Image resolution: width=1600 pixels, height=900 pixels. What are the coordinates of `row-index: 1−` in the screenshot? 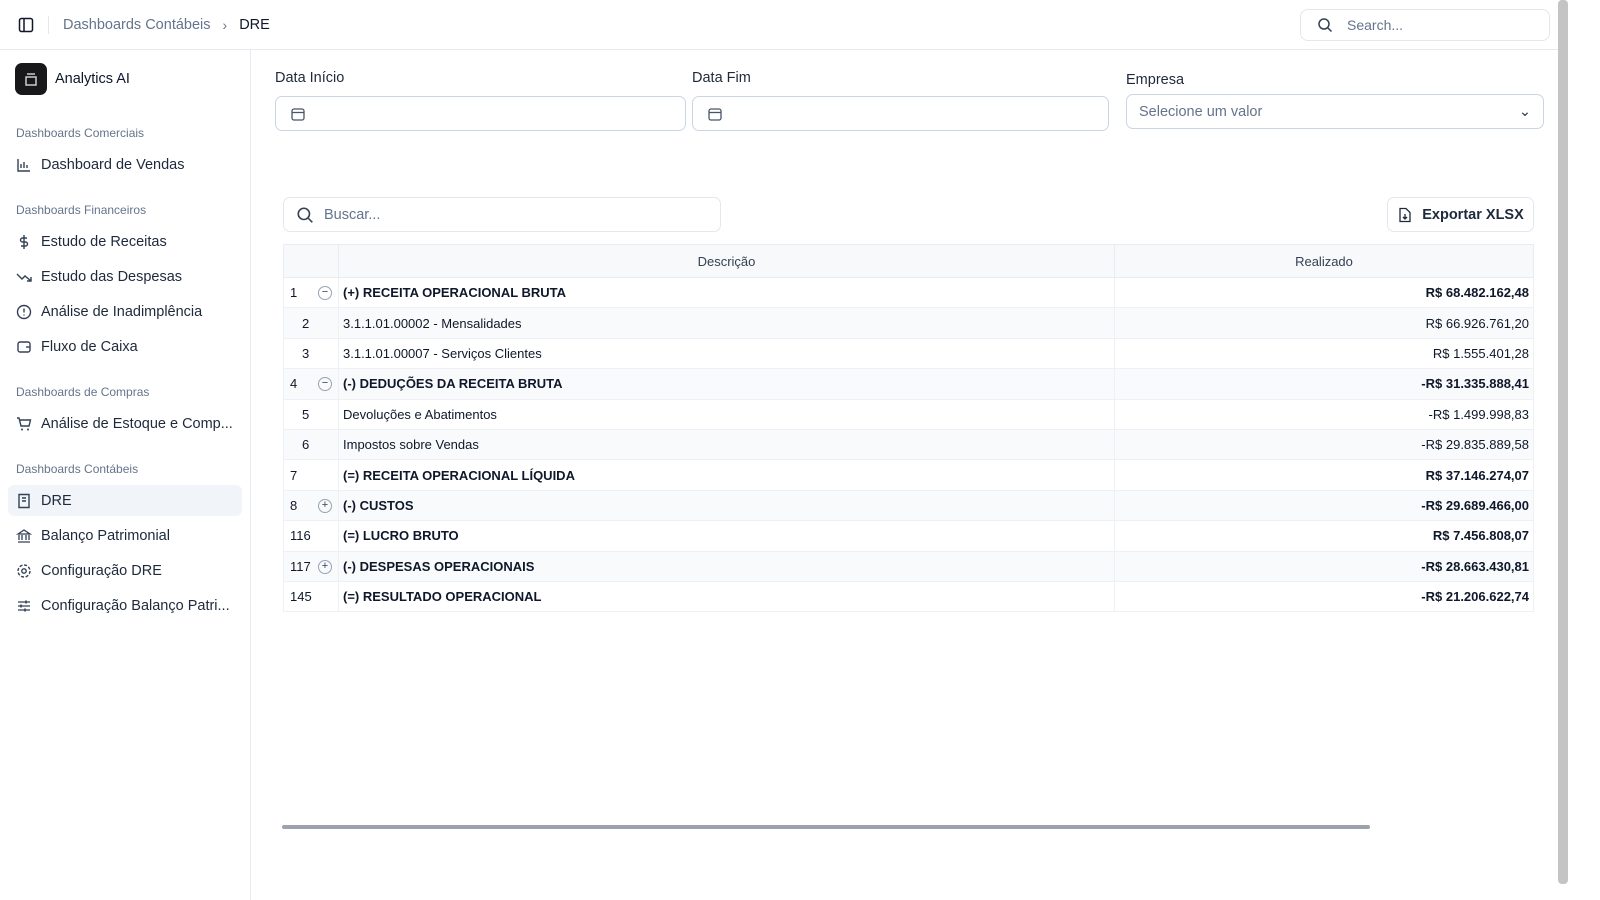 It's located at (311, 292).